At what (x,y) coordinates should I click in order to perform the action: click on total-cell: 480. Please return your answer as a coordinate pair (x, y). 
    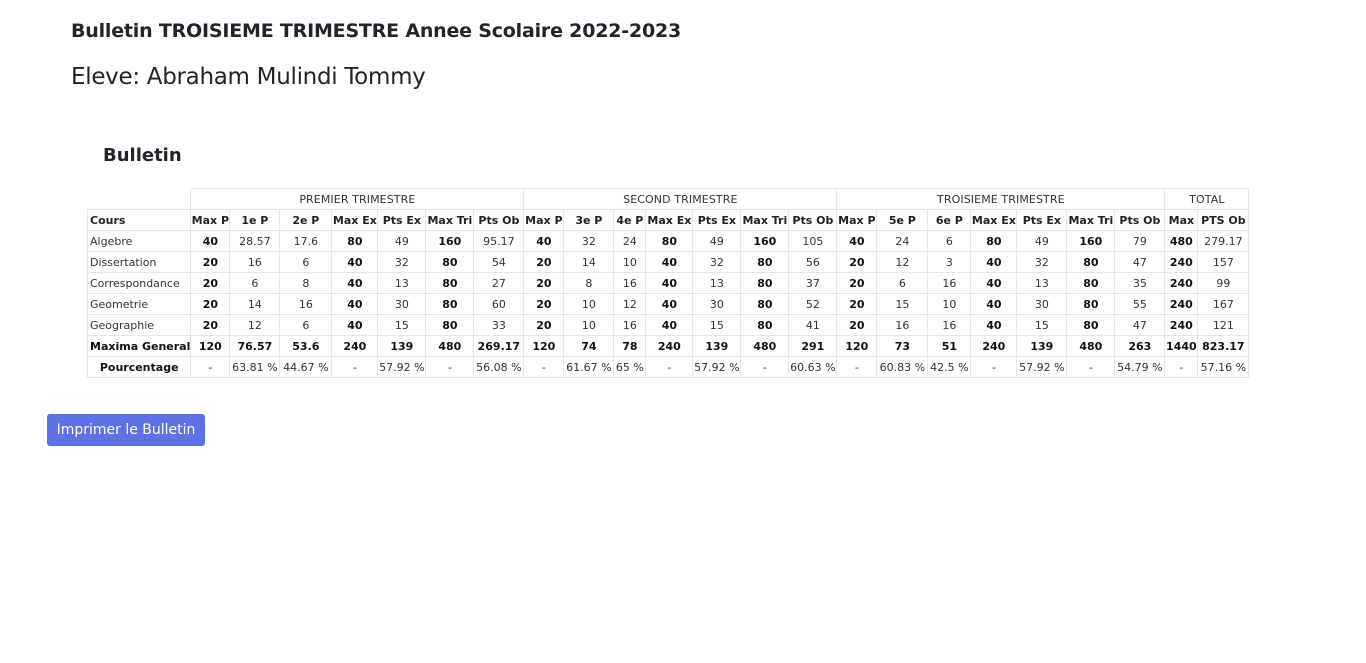
    Looking at the image, I should click on (450, 346).